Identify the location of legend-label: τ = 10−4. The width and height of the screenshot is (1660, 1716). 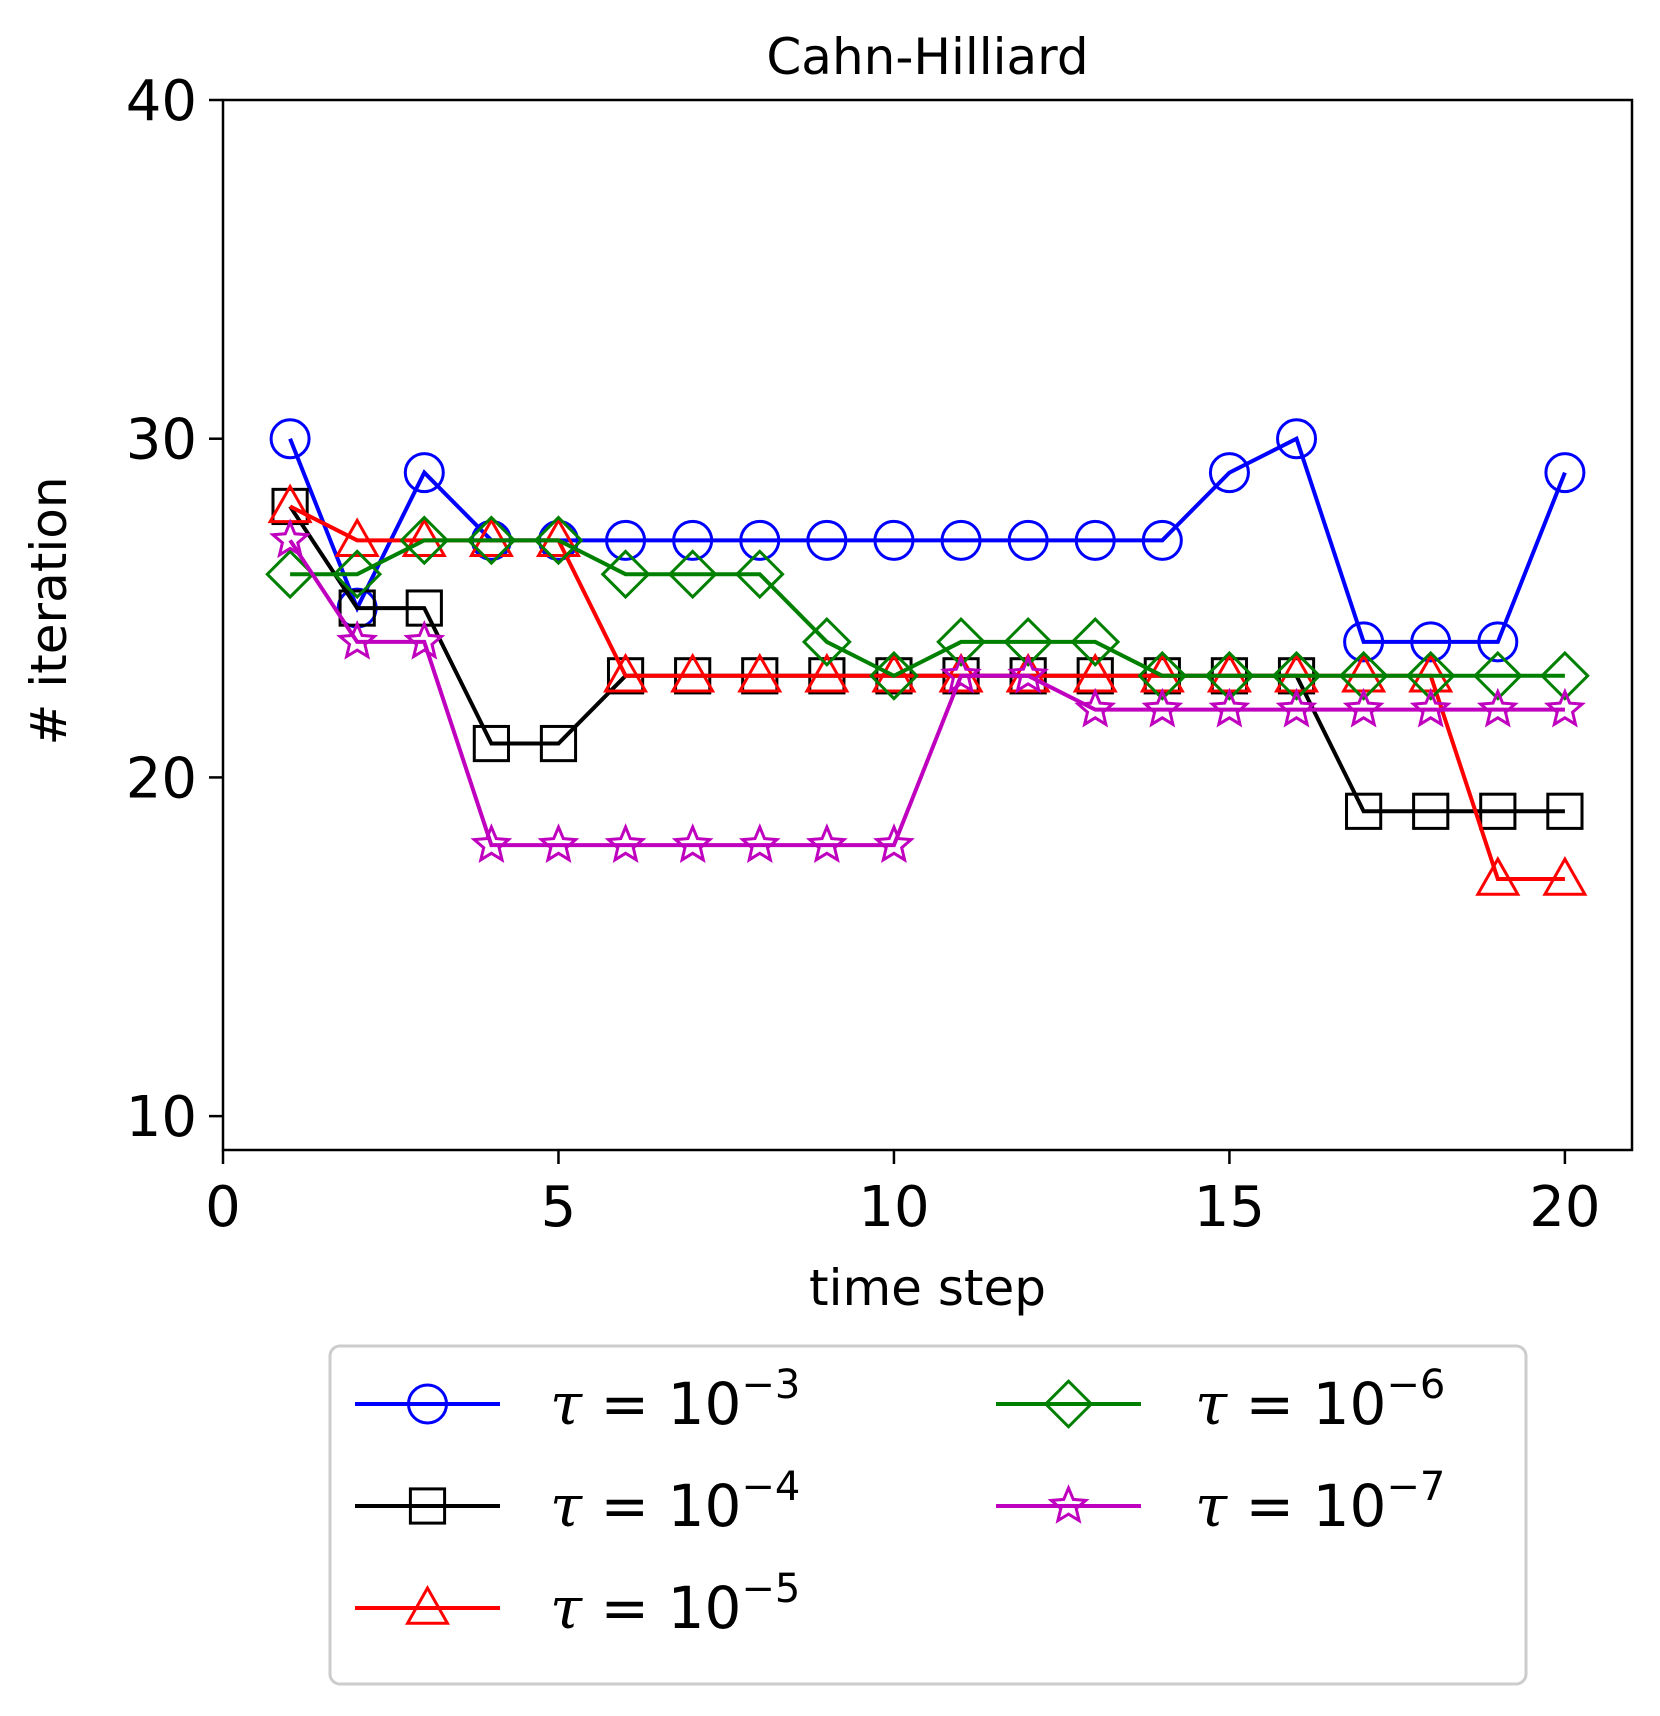
(675, 1502).